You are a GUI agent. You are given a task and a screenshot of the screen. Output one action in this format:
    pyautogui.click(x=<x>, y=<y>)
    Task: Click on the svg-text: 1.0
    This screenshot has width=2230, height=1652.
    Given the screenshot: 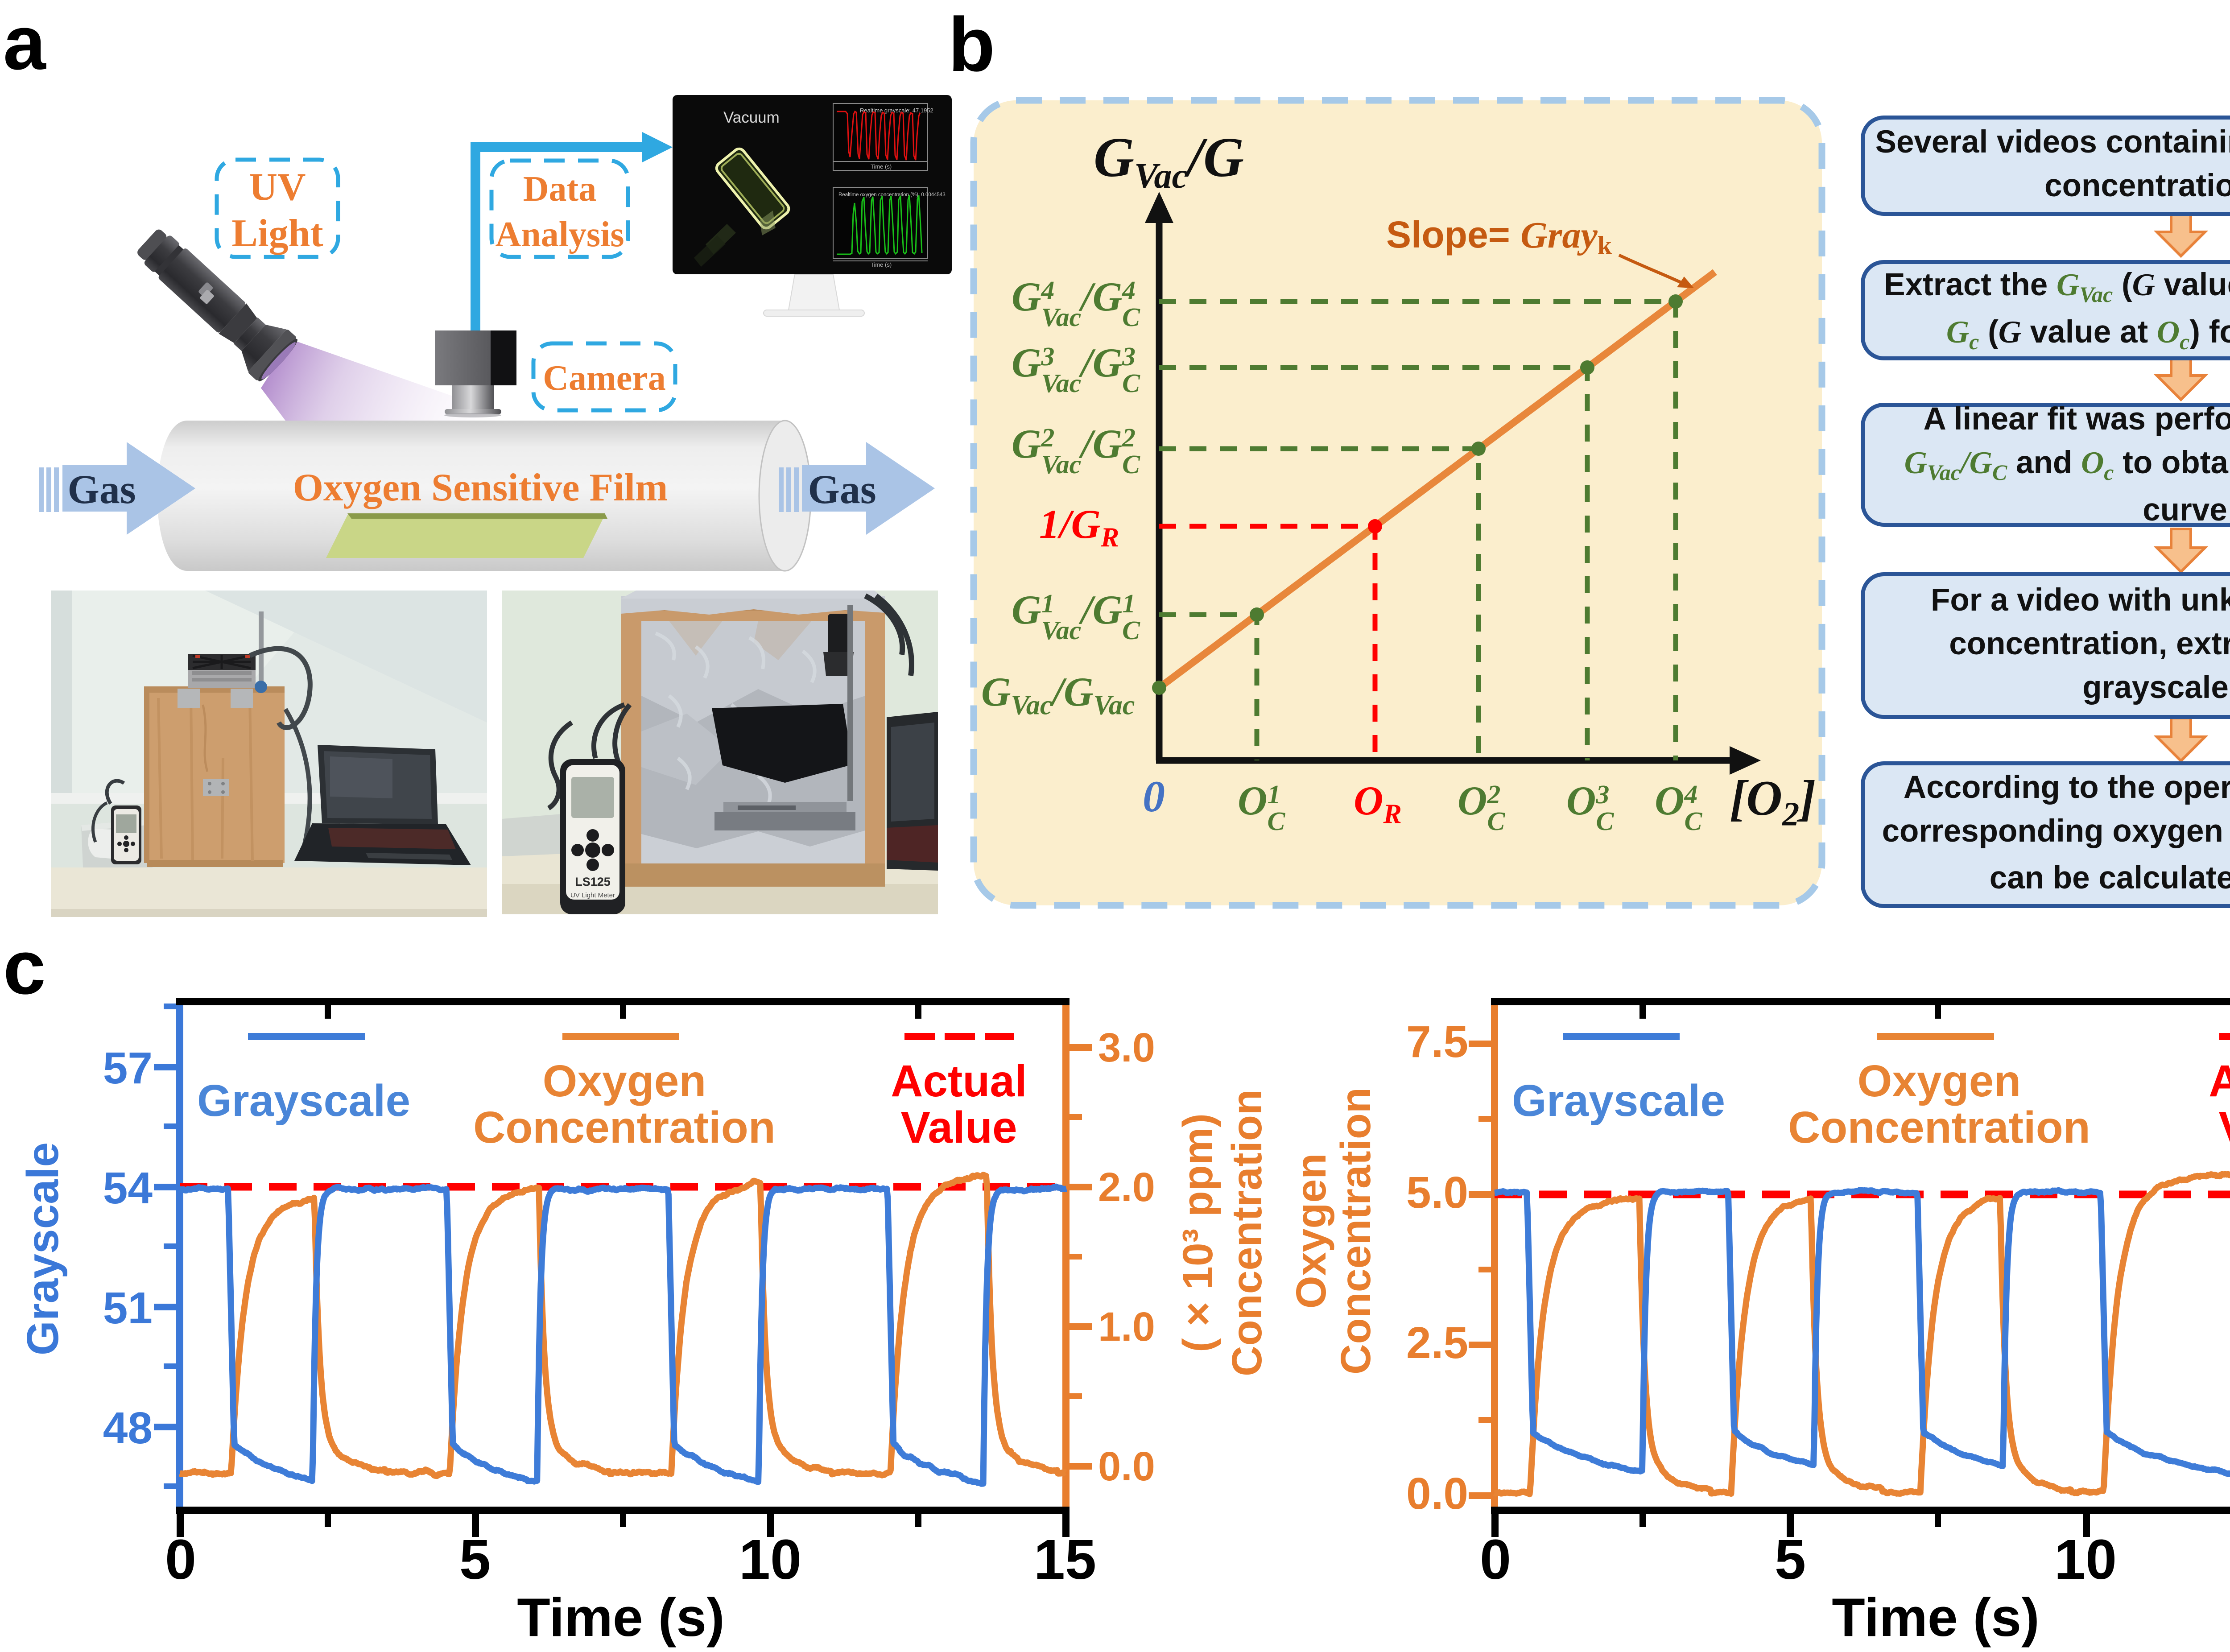 What is the action you would take?
    pyautogui.click(x=1126, y=1327)
    